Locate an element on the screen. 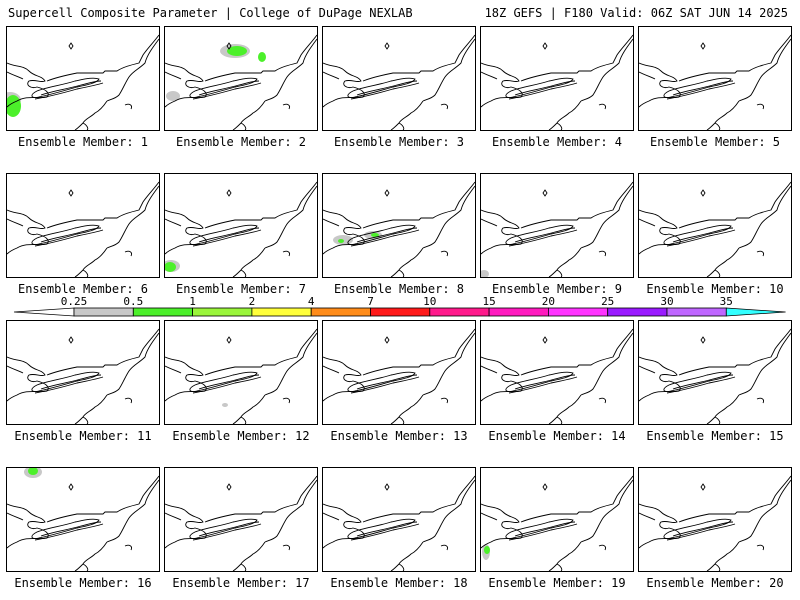 This screenshot has height=600, width=800. legend-tick-label: 15 is located at coordinates (489, 301).